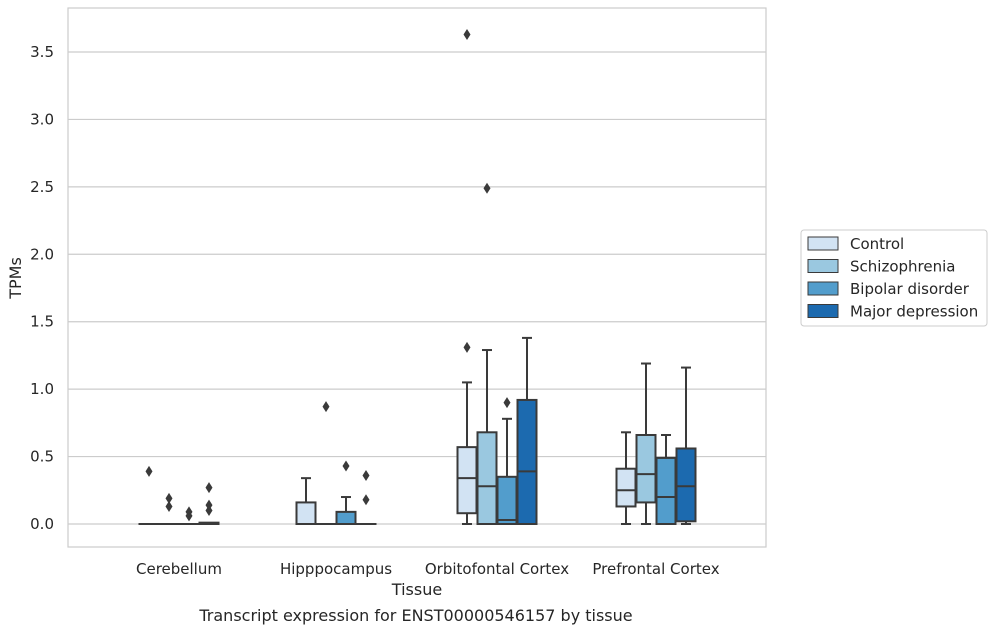  I want to click on y-tick-label: 1.5, so click(42, 322).